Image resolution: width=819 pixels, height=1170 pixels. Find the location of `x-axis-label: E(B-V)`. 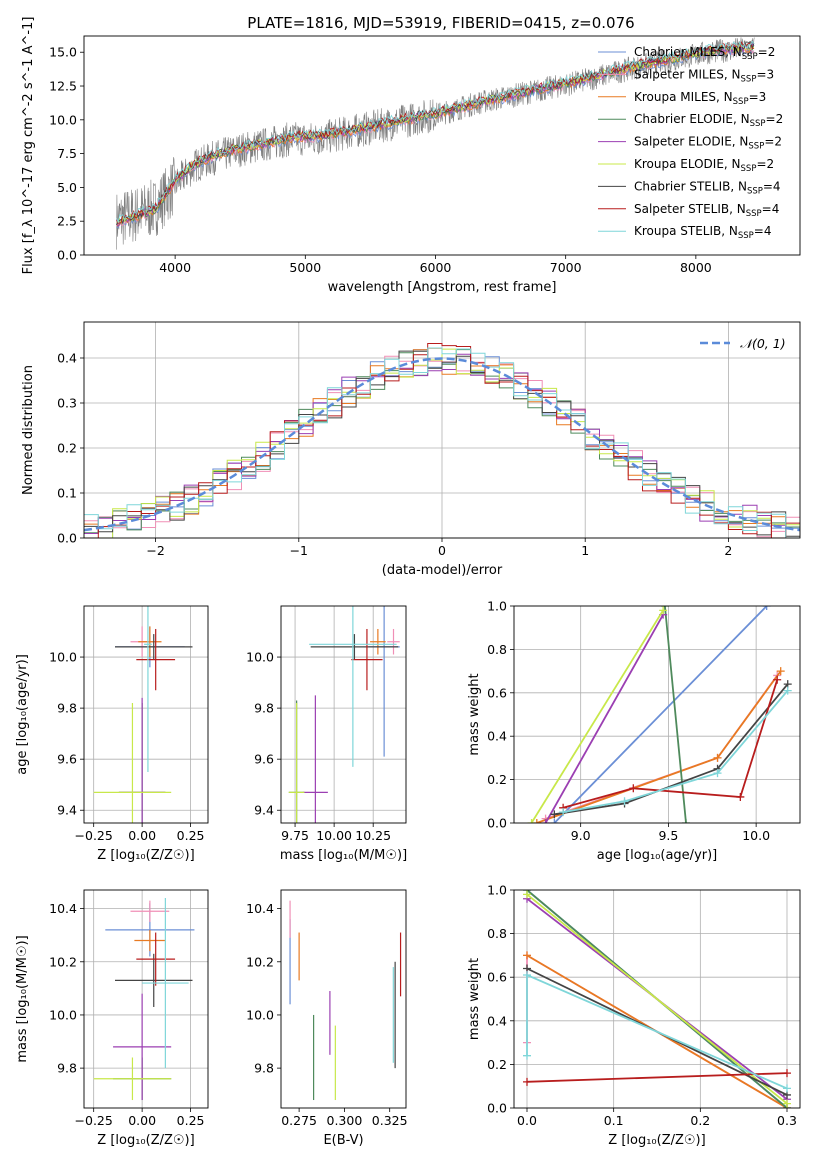

x-axis-label: E(B-V) is located at coordinates (343, 1140).